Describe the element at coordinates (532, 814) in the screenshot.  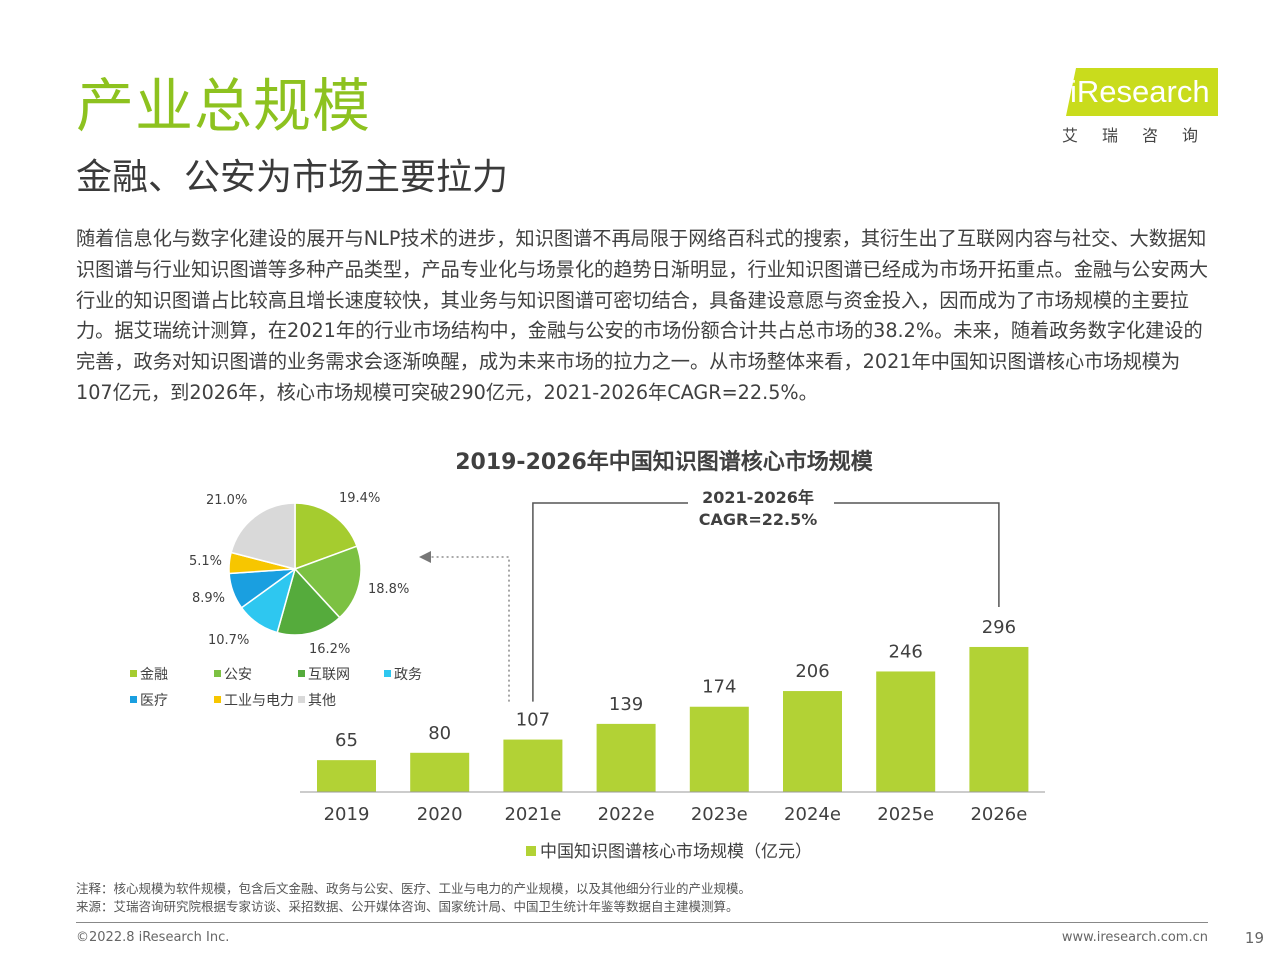
I see `x-tick-label: 2021e` at that location.